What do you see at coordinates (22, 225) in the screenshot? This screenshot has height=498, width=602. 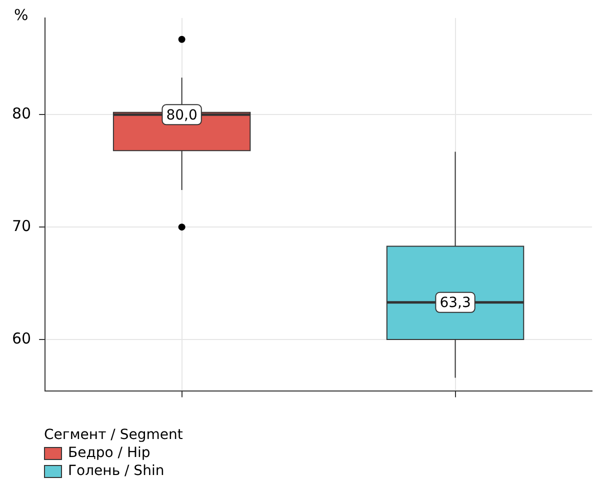 I see `y-tick-label: 70` at bounding box center [22, 225].